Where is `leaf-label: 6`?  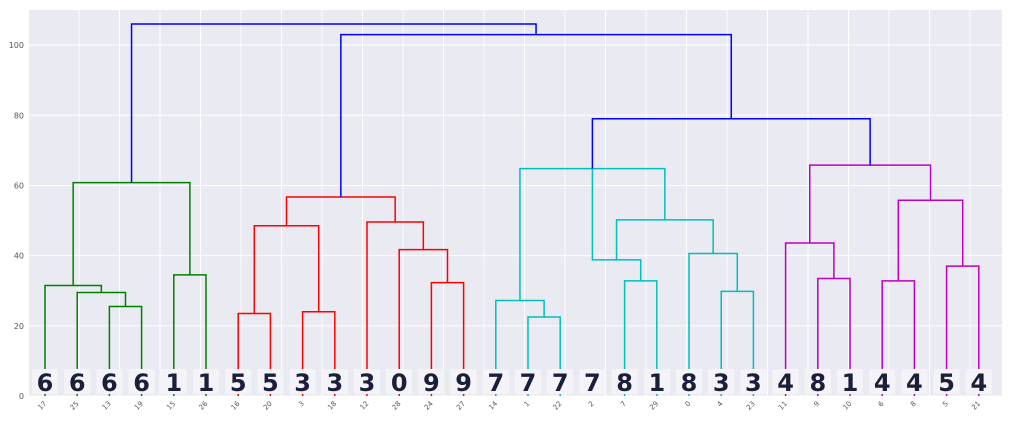
leaf-label: 6 is located at coordinates (881, 403).